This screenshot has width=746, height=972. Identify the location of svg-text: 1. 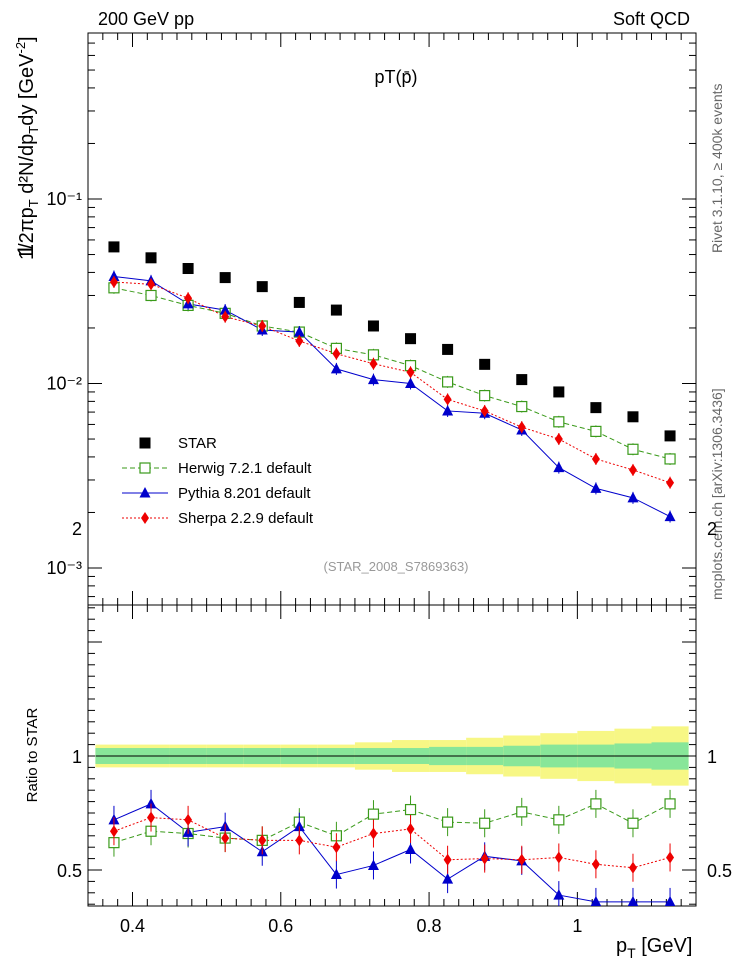
(25, 250).